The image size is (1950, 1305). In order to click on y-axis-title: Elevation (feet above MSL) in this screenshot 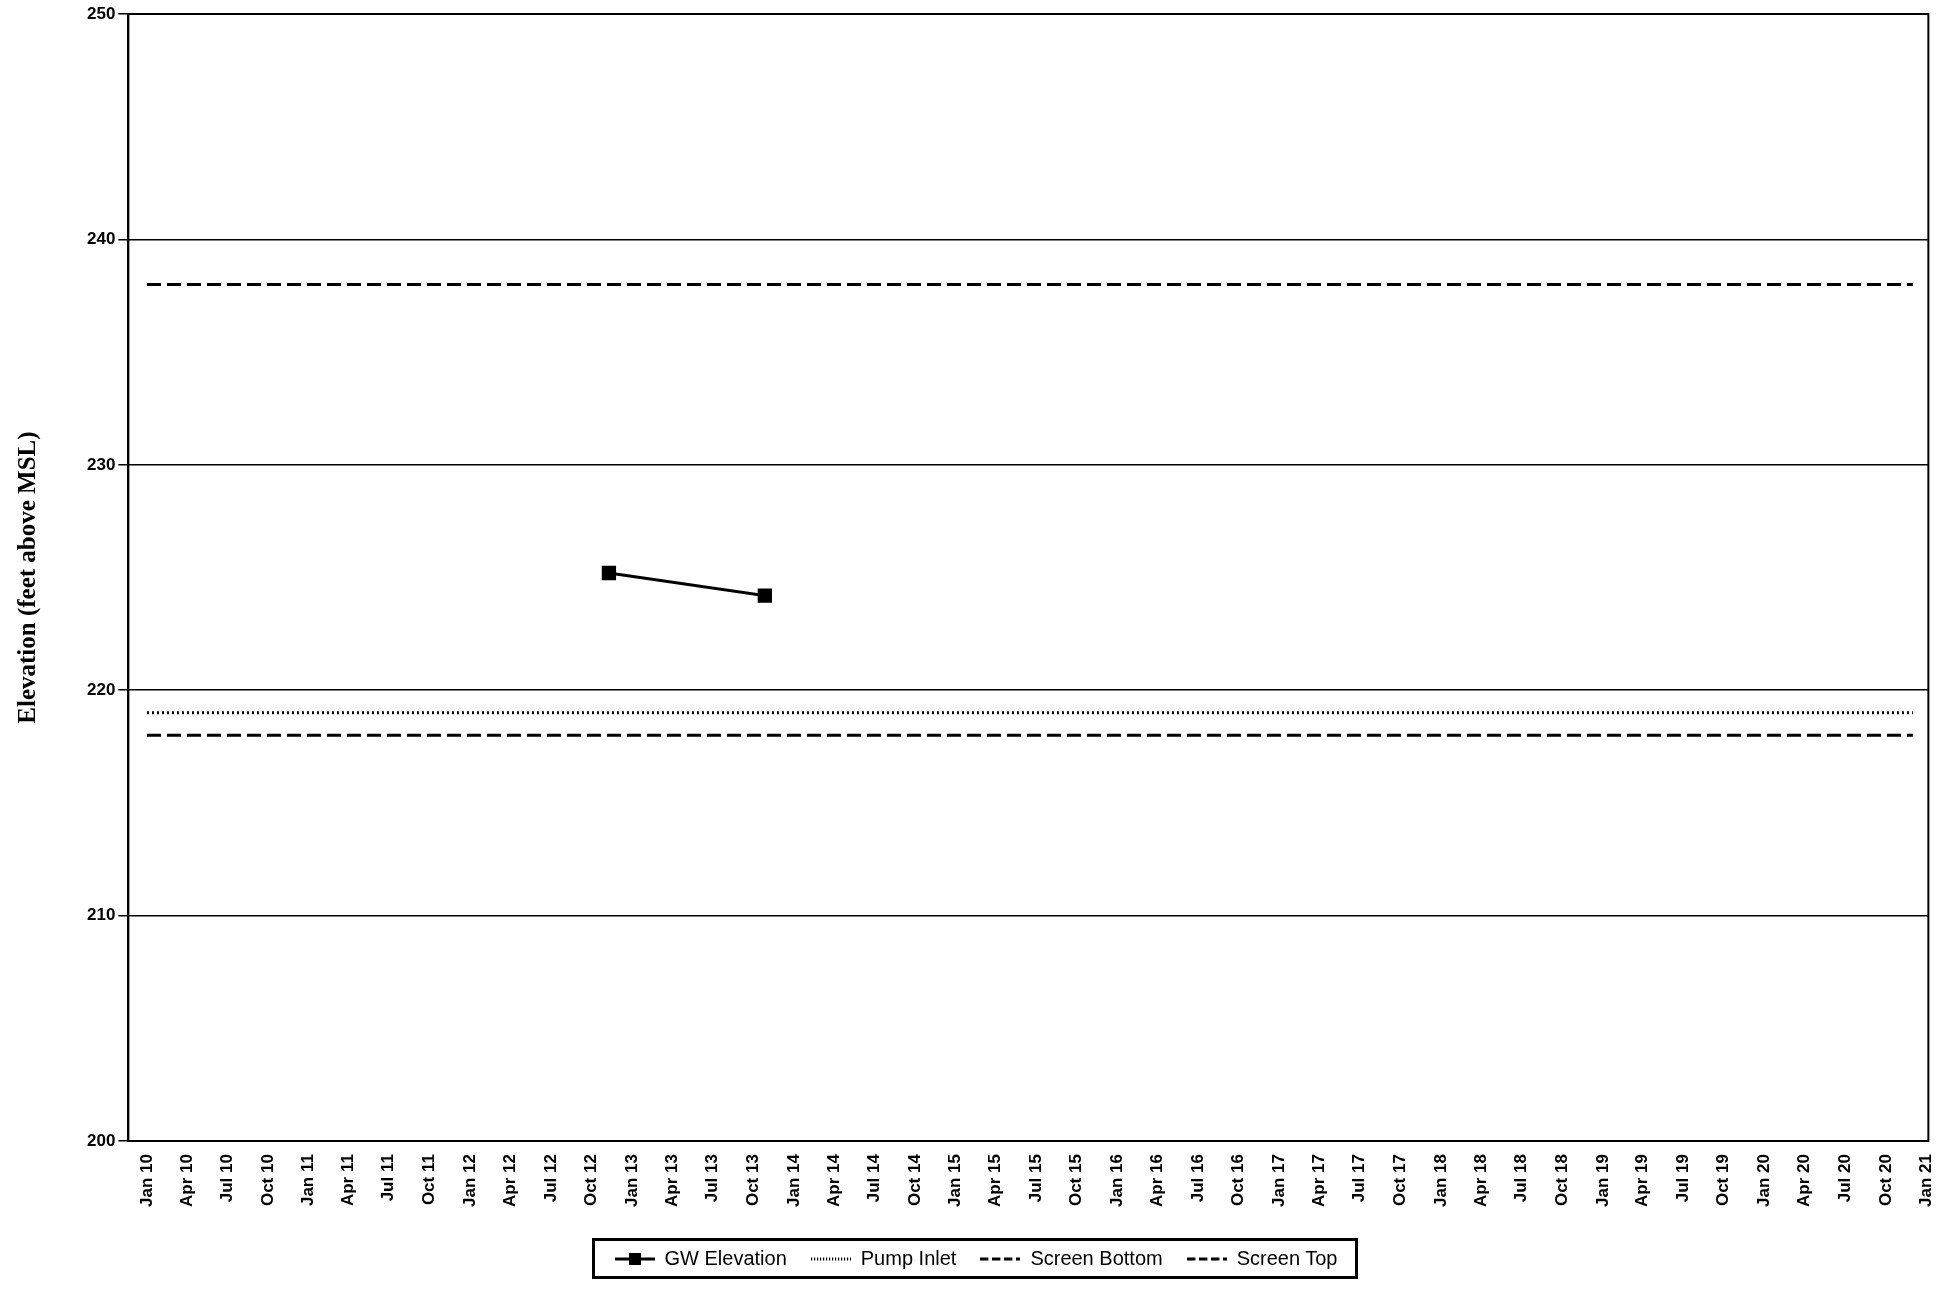, I will do `click(27, 577)`.